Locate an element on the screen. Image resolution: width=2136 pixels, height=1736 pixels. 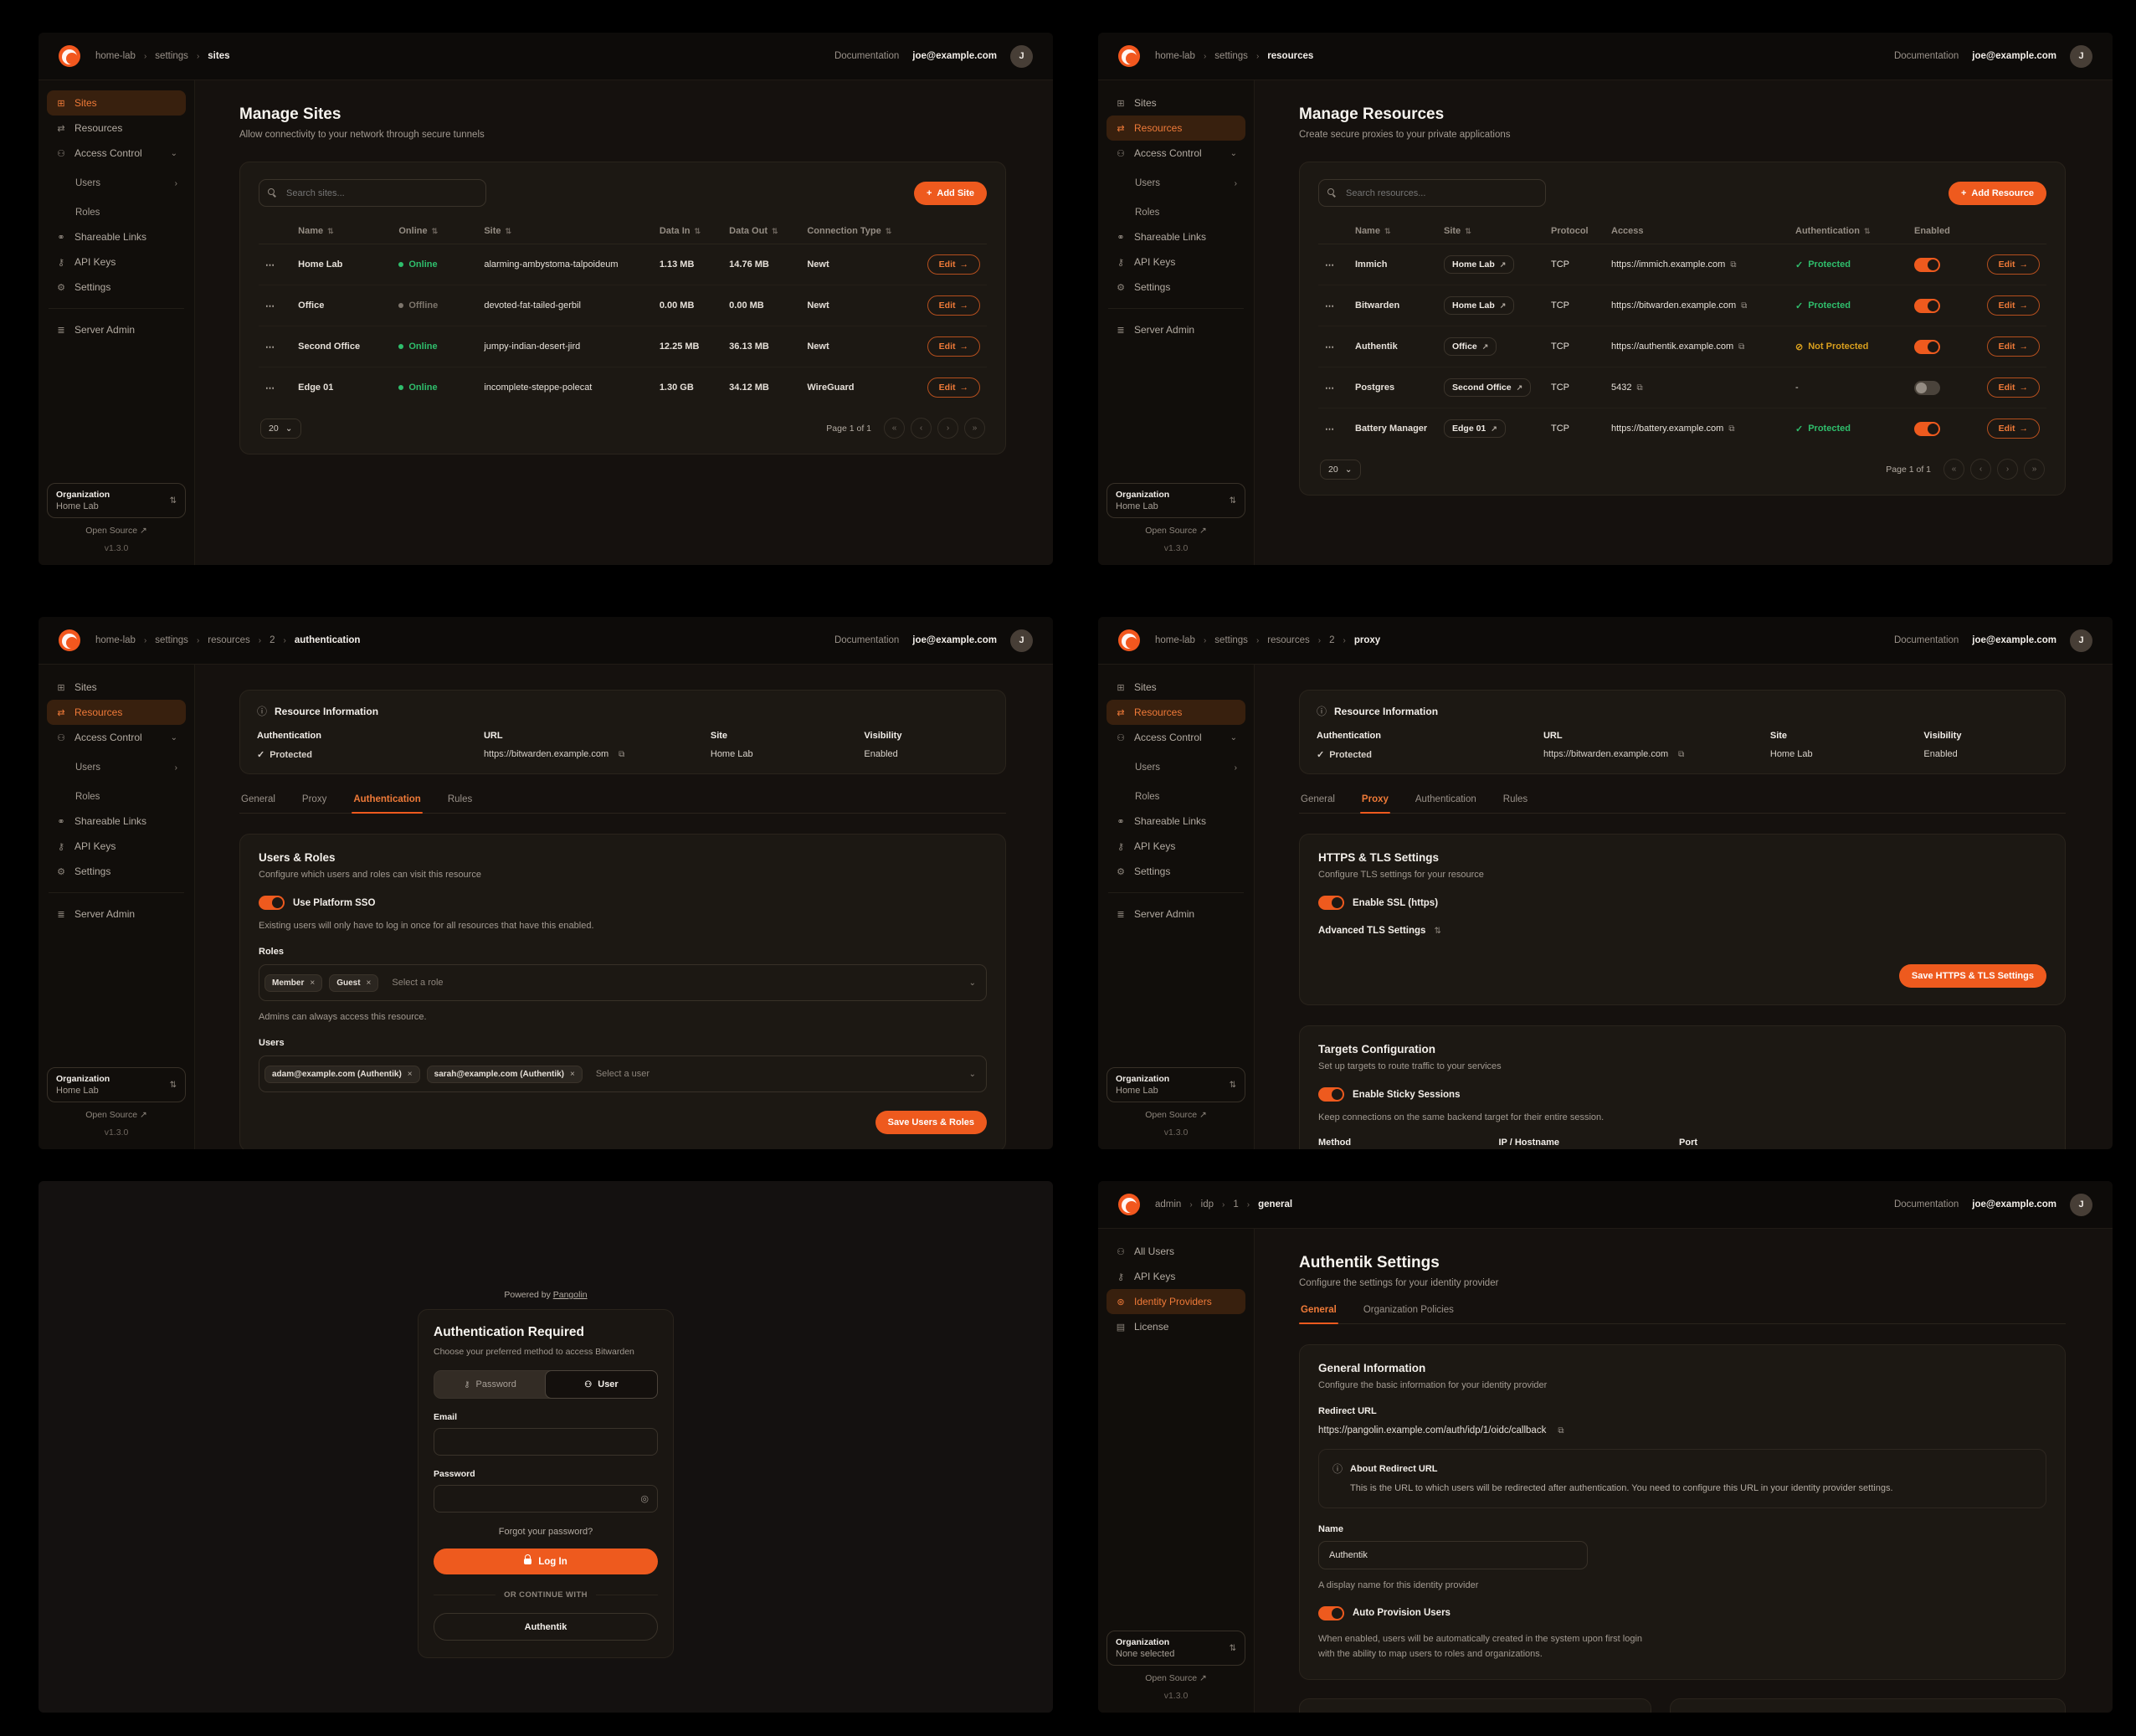
sidebar-item-identity-providers: ⊛ Identity Providers is located at coordinates (1176, 1301).